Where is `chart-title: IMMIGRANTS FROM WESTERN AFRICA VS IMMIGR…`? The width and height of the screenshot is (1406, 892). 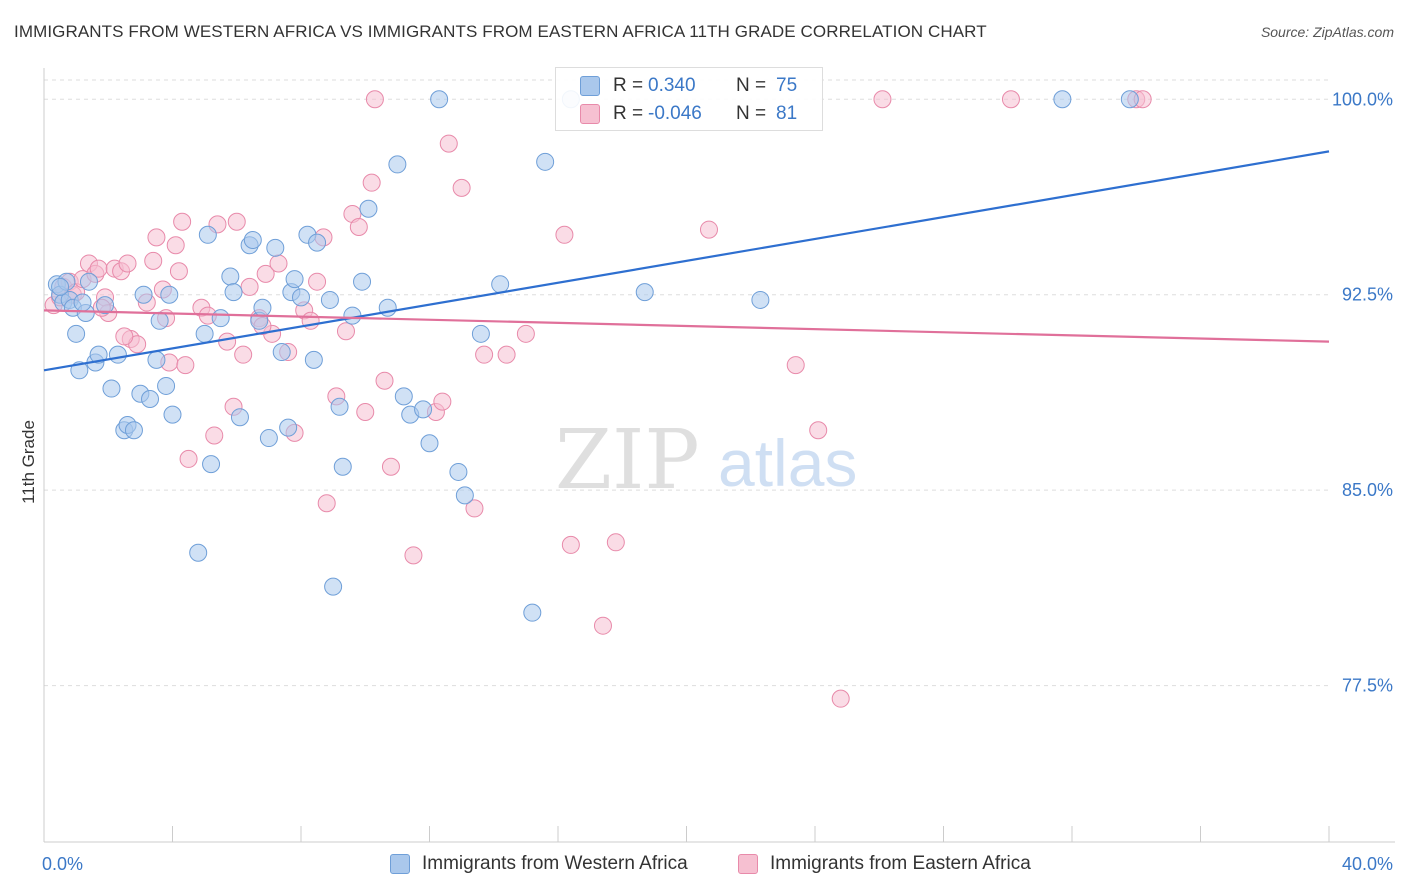 chart-title: IMMIGRANTS FROM WESTERN AFRICA VS IMMIGR… is located at coordinates (500, 31).